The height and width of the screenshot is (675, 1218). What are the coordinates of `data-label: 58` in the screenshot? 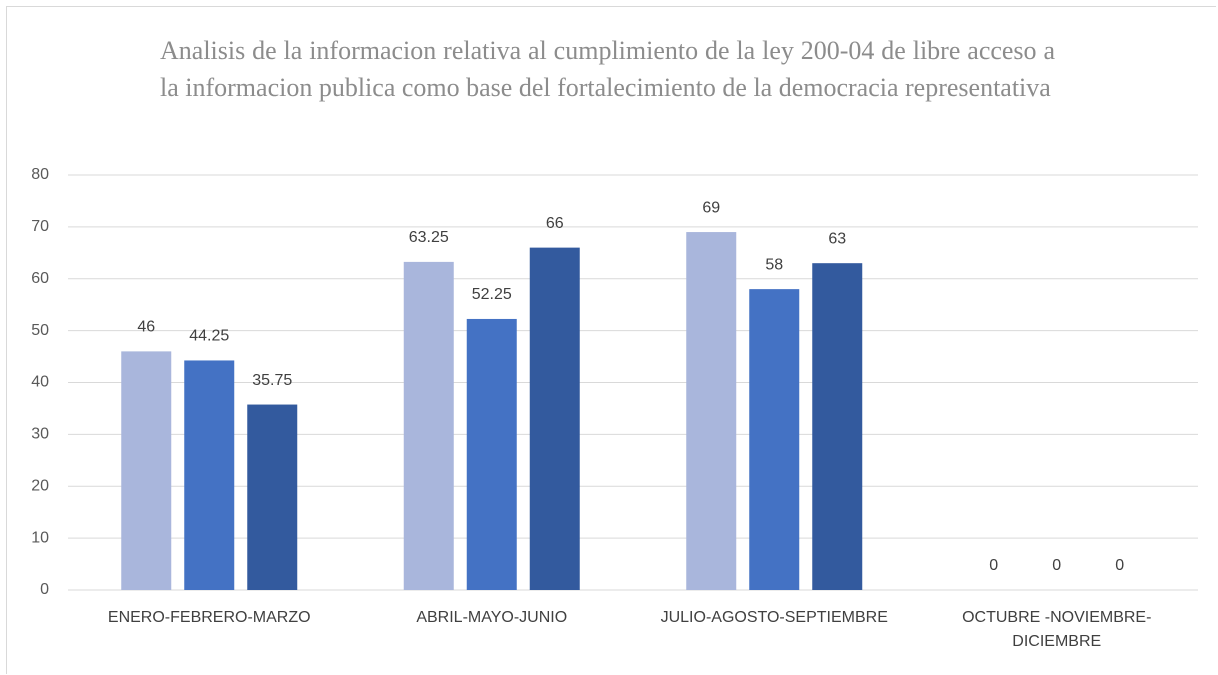 It's located at (774, 264).